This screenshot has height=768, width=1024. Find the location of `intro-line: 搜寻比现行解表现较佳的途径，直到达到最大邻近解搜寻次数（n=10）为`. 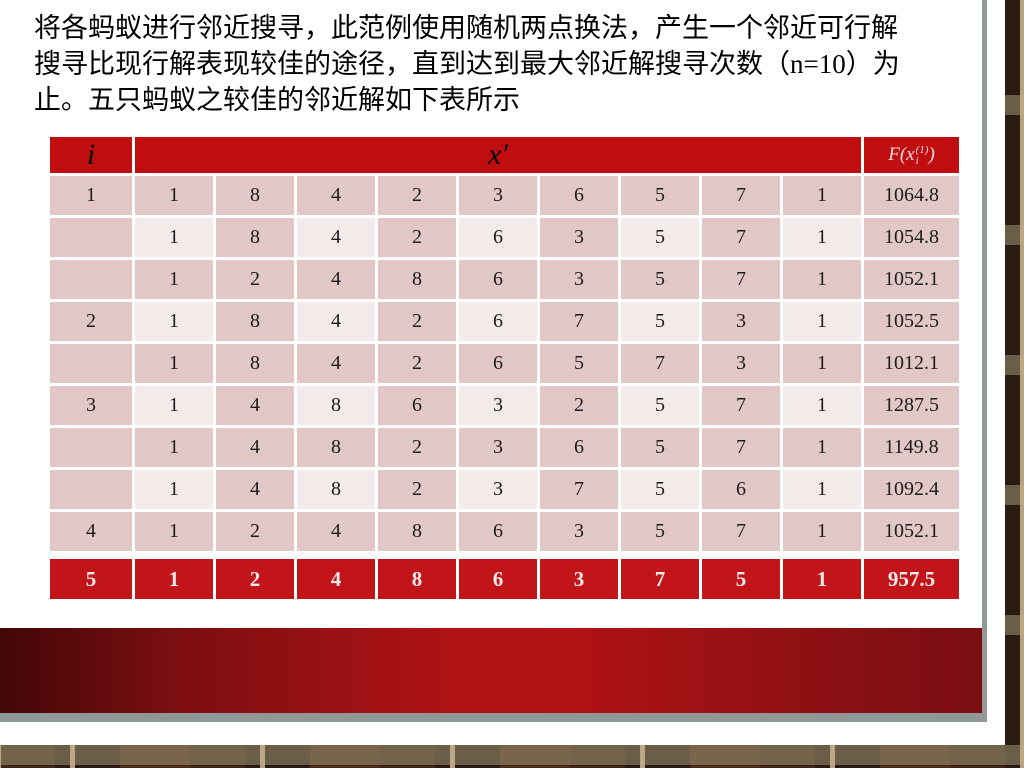

intro-line: 搜寻比现行解表现较佳的途径，直到达到最大邻近解搜寻次数（n=10）为 is located at coordinates (467, 64).